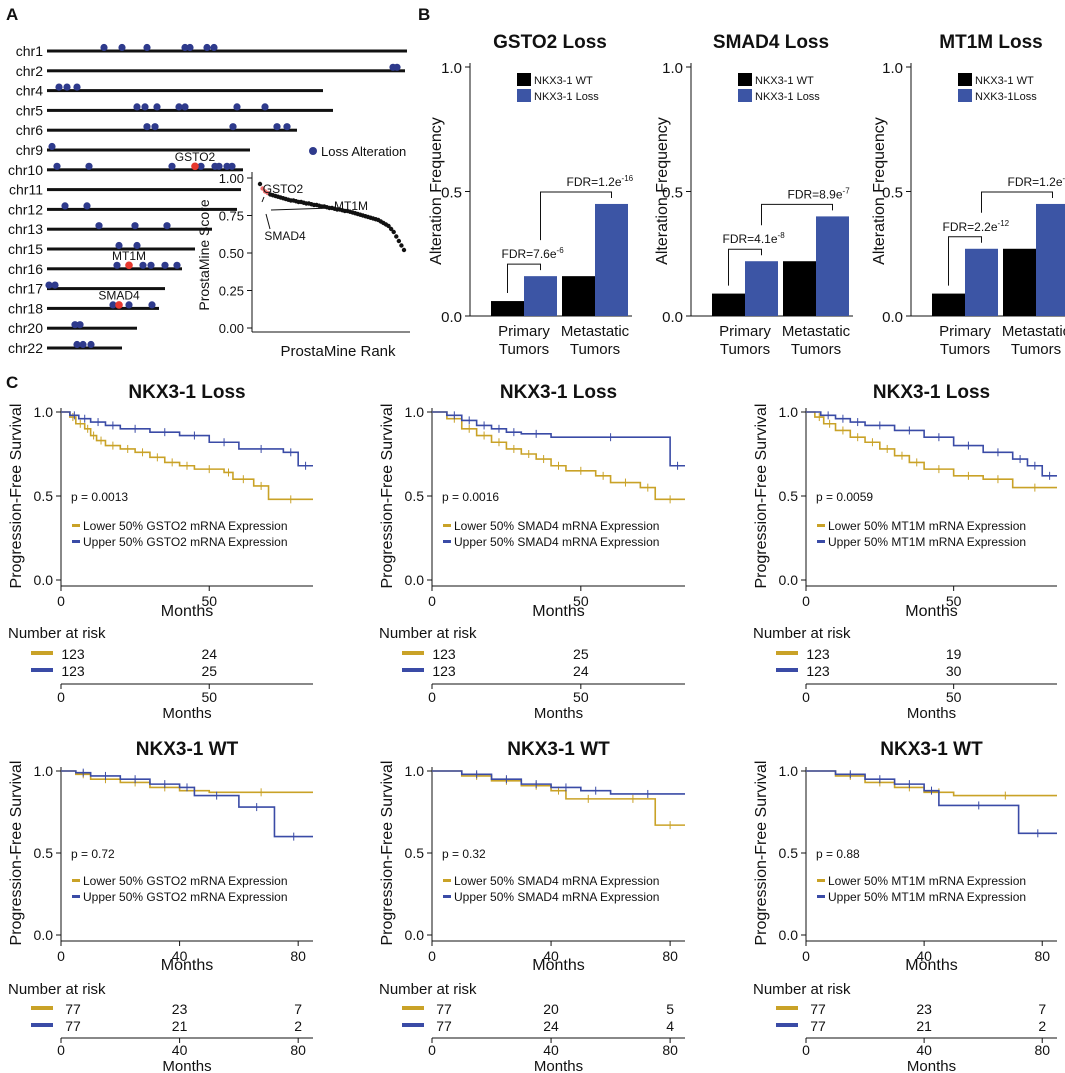 The width and height of the screenshot is (1065, 1073). What do you see at coordinates (1004, 81) in the screenshot?
I see `mt1m-bar-legend-label-0: NKX3-1 WT` at bounding box center [1004, 81].